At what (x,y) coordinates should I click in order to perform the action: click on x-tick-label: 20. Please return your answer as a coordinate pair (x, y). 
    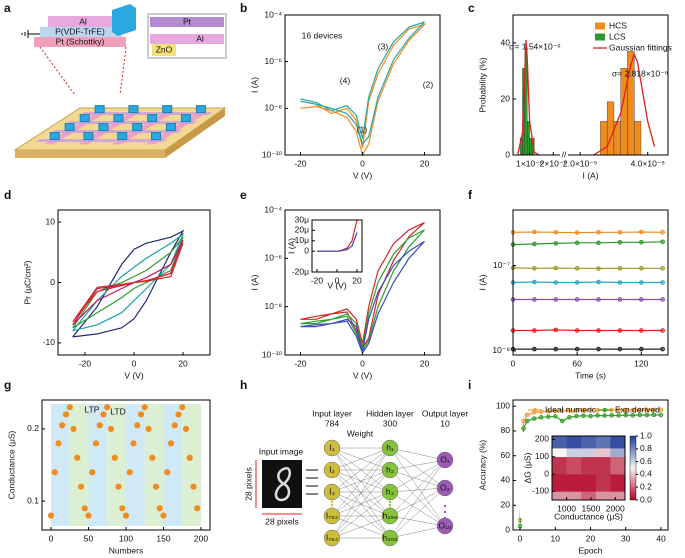
    Looking at the image, I should click on (591, 538).